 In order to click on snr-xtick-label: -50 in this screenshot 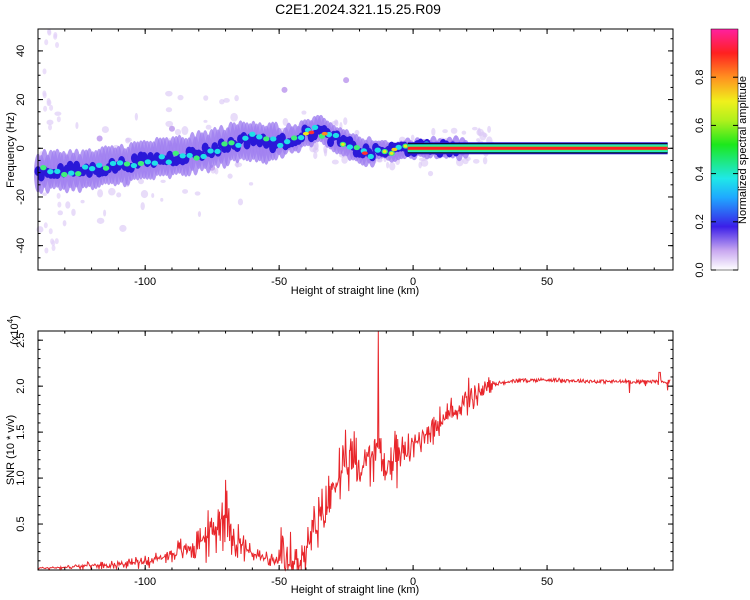, I will do `click(279, 582)`.